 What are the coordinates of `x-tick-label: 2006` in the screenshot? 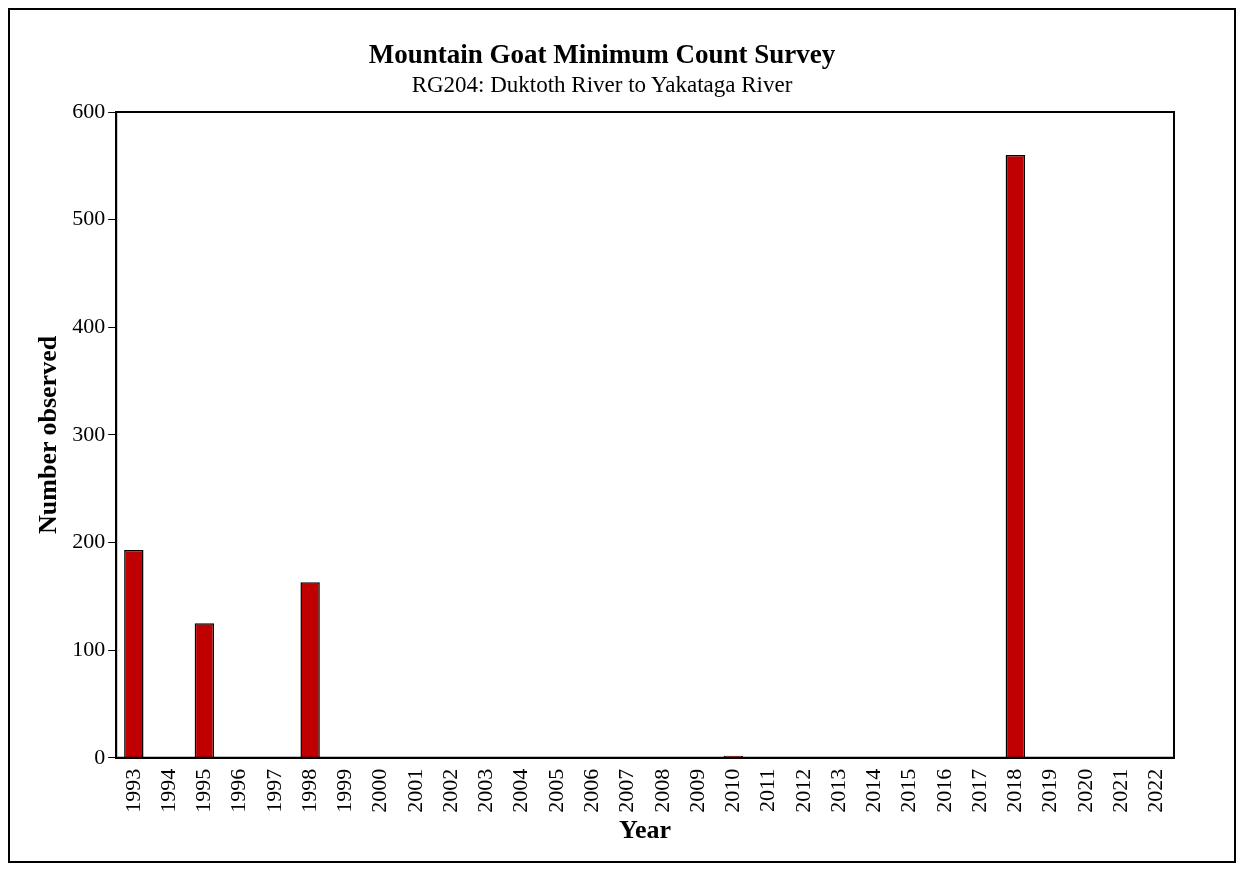 It's located at (590, 790).